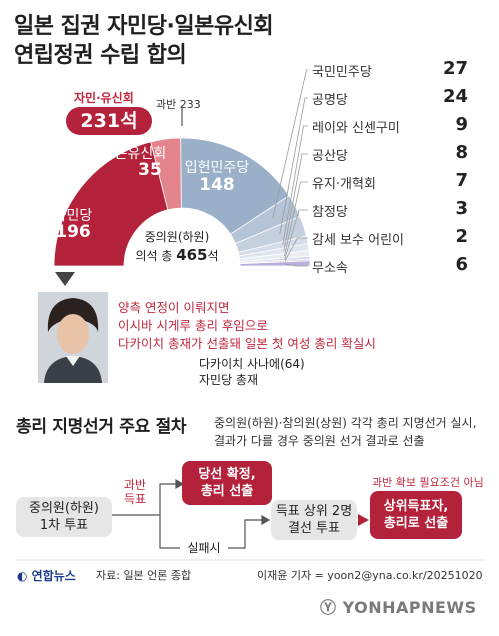  Describe the element at coordinates (370, 575) in the screenshot. I see `credit-text: 이재윤 기자 = yoon2@yna.co.kr/20251020` at that location.